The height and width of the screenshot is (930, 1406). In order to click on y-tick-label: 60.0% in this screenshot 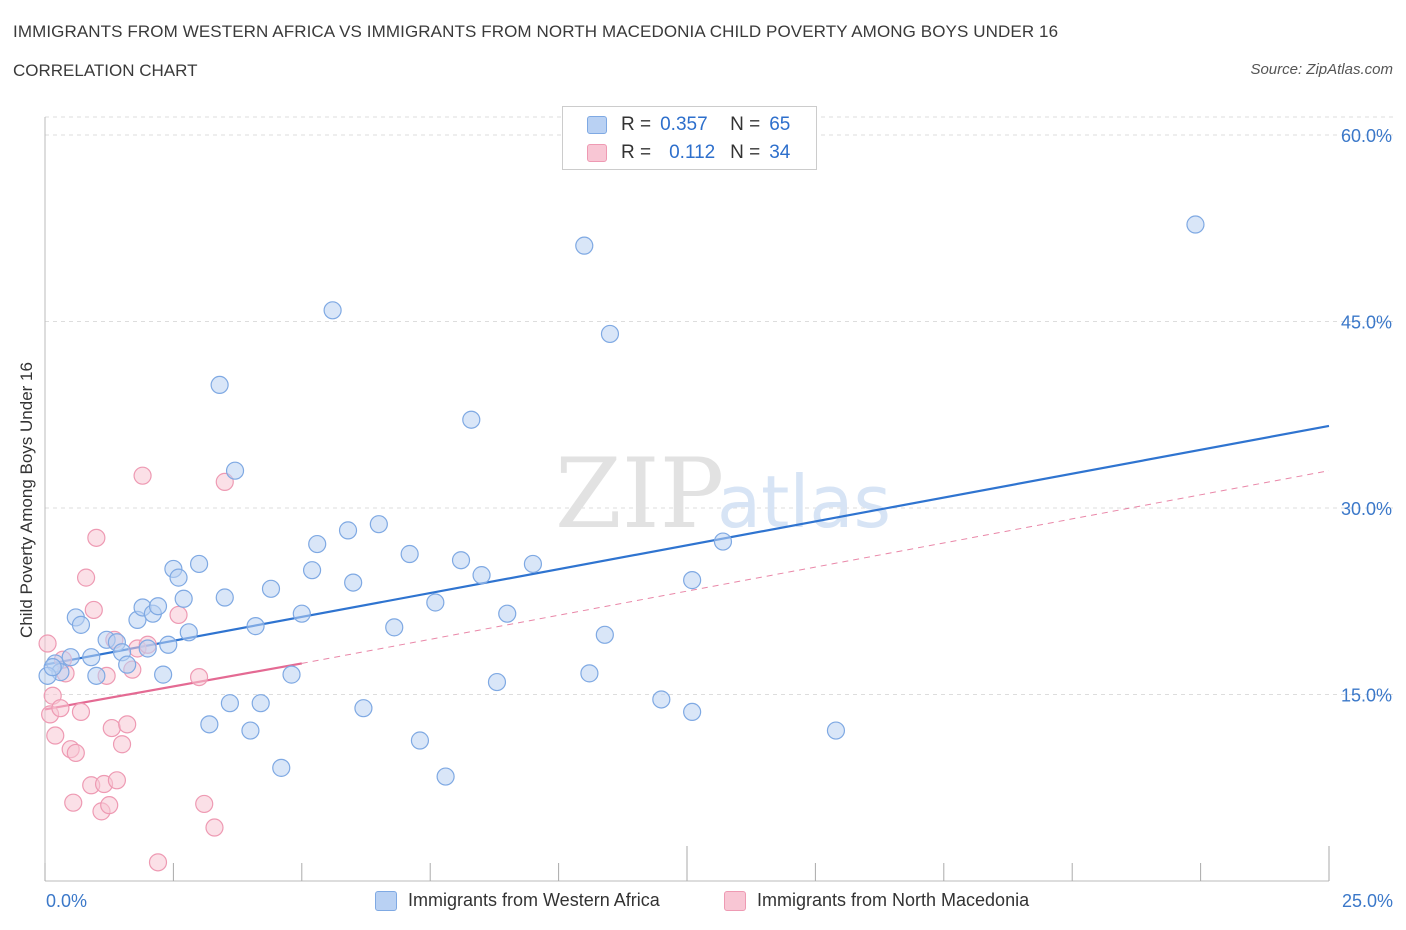, I will do `click(1366, 136)`.